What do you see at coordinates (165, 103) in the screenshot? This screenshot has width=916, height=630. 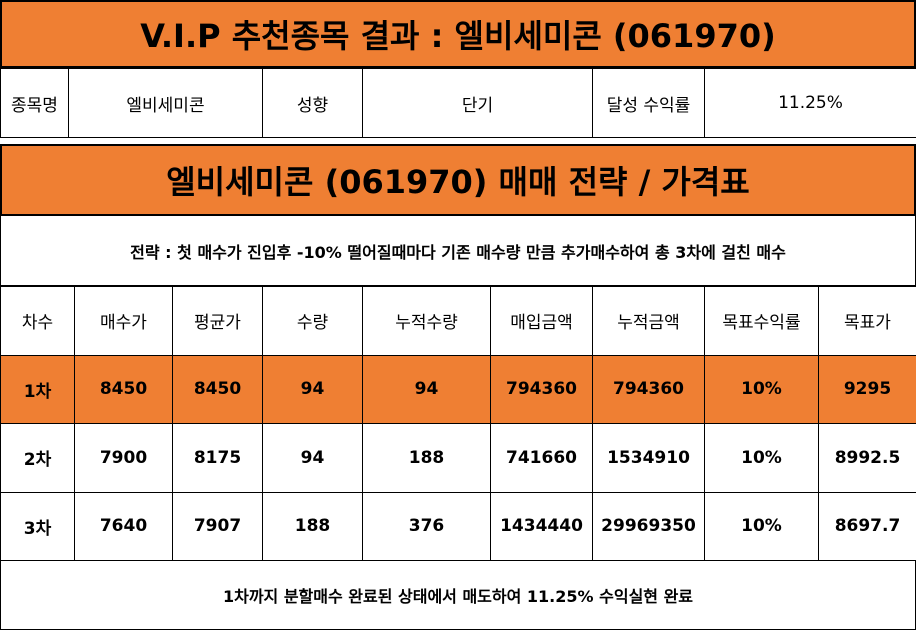 I see `stock-name-value: 엘비세미콘` at bounding box center [165, 103].